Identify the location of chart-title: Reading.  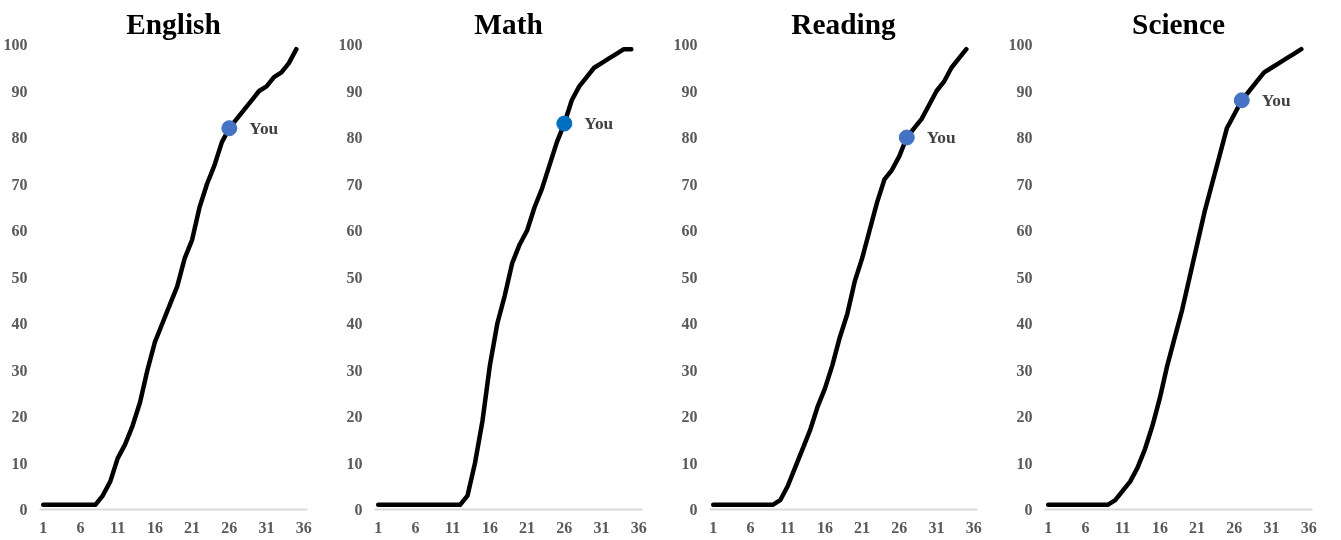
(843, 23).